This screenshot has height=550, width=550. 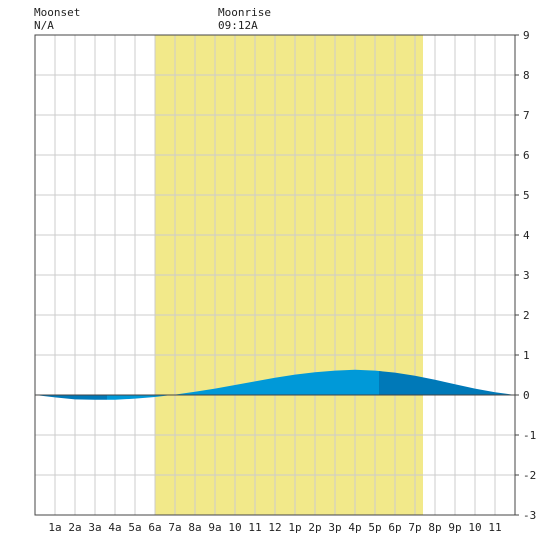 I want to click on y-tick-label: -2, so click(x=529, y=475).